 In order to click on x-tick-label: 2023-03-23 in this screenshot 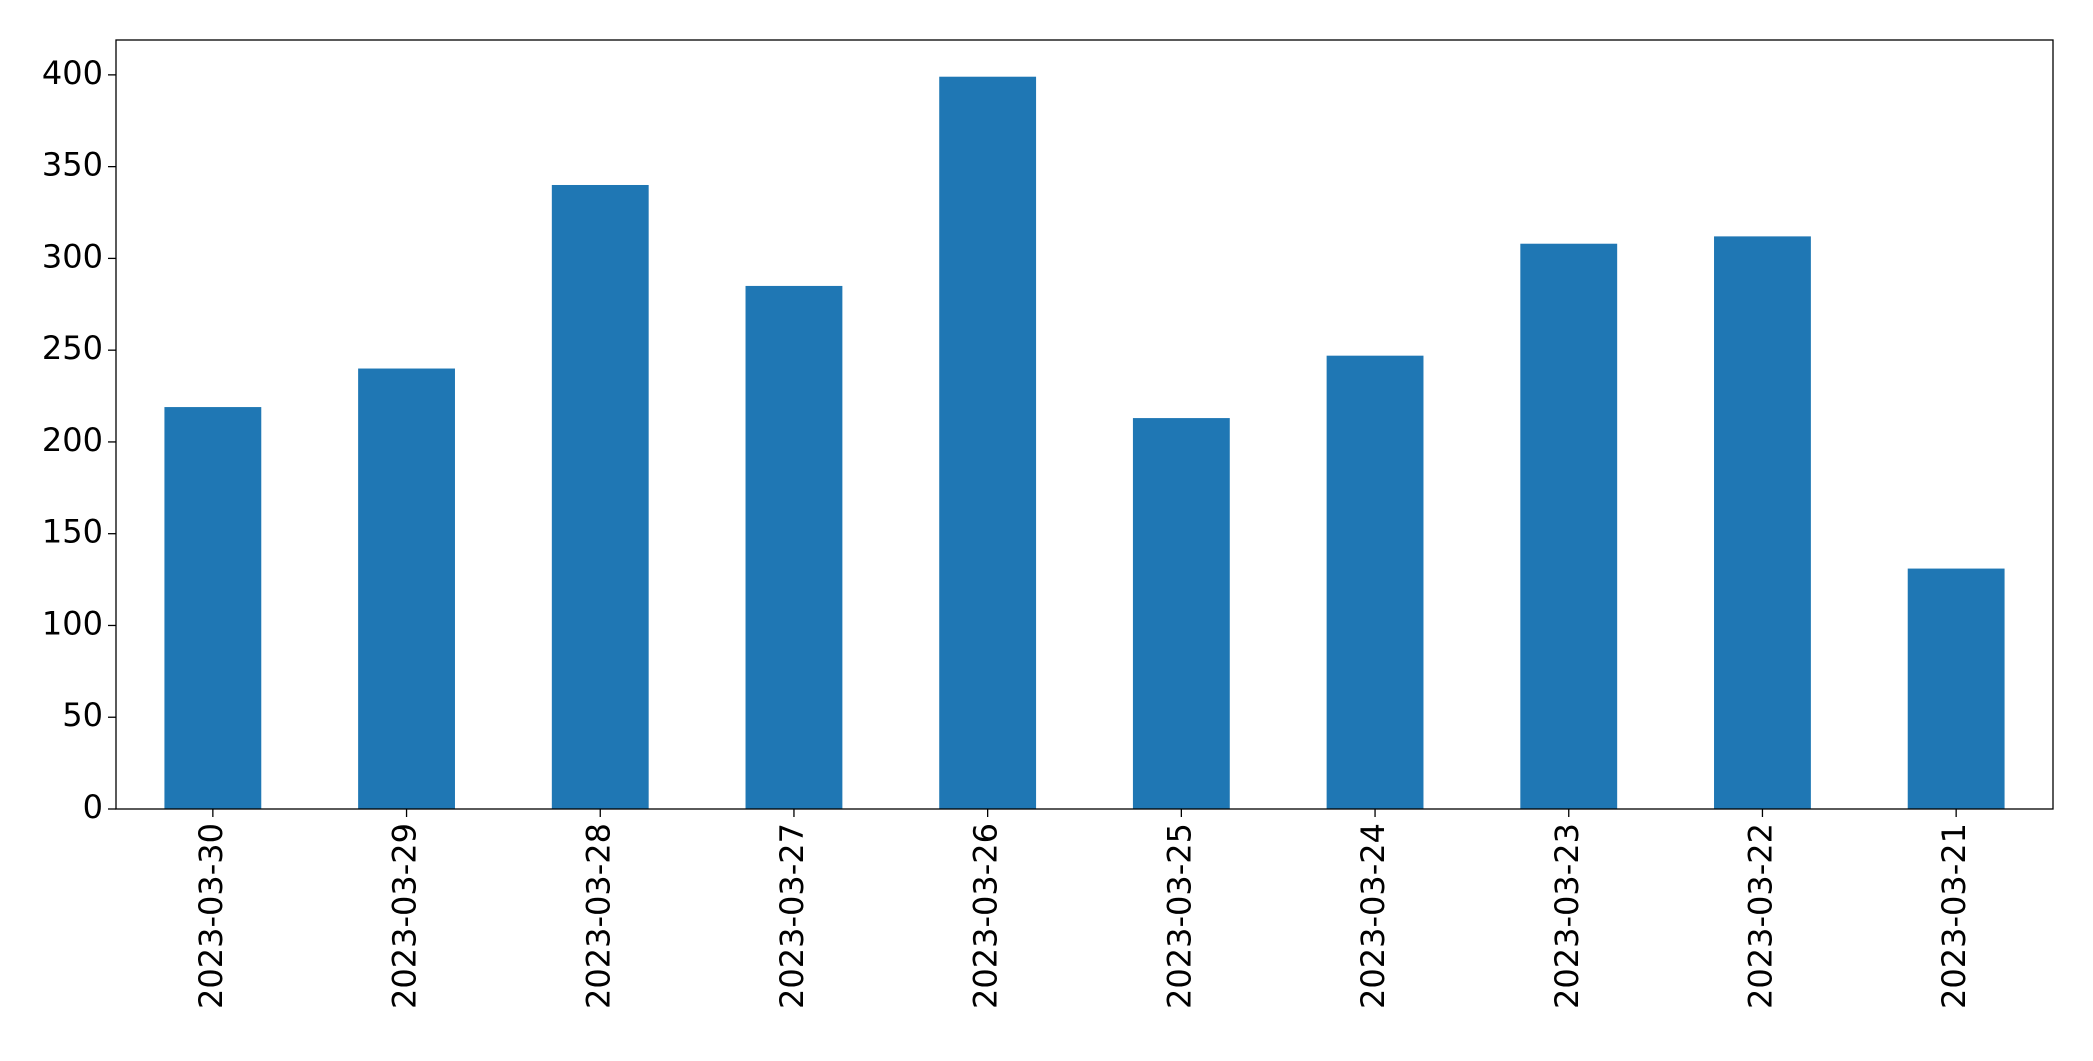, I will do `click(1567, 916)`.